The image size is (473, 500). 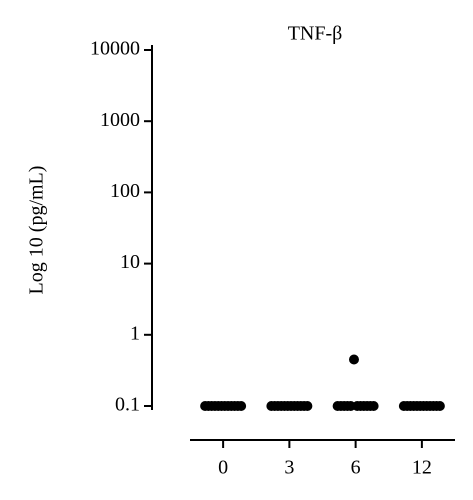 What do you see at coordinates (315, 34) in the screenshot?
I see `chart-title: TNF-β` at bounding box center [315, 34].